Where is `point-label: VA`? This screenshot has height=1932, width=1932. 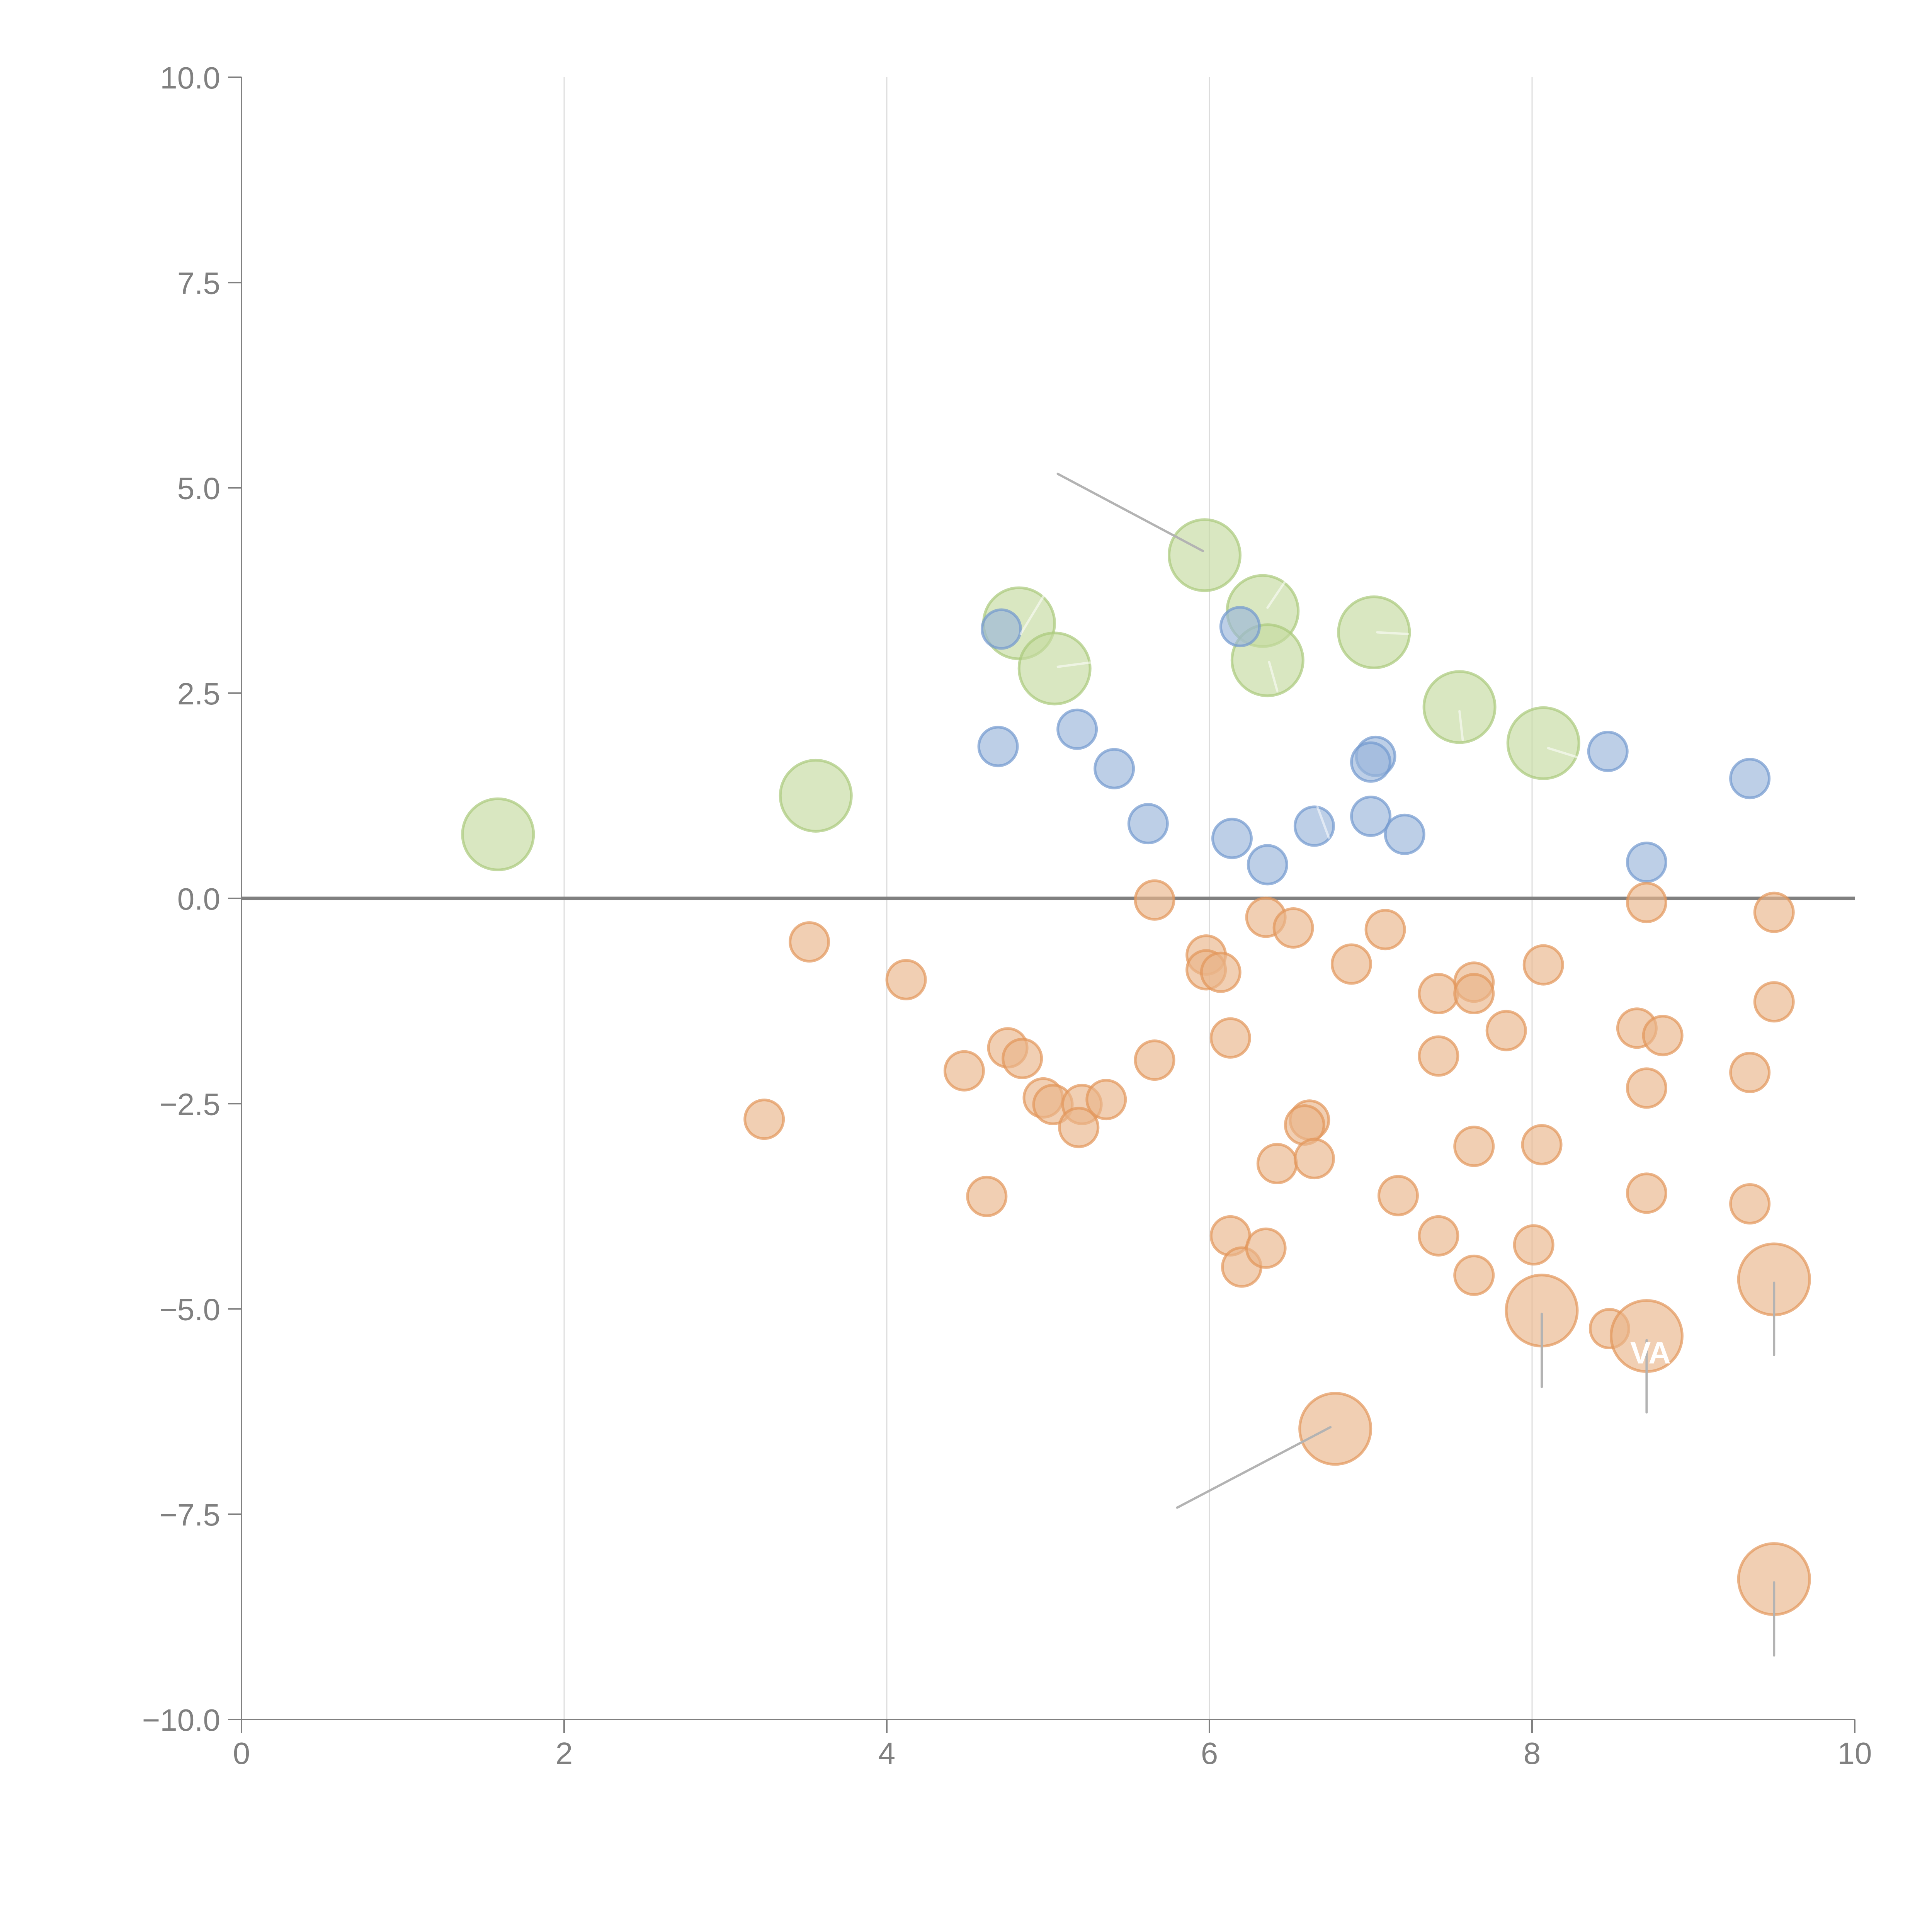
point-label: VA is located at coordinates (1651, 1353).